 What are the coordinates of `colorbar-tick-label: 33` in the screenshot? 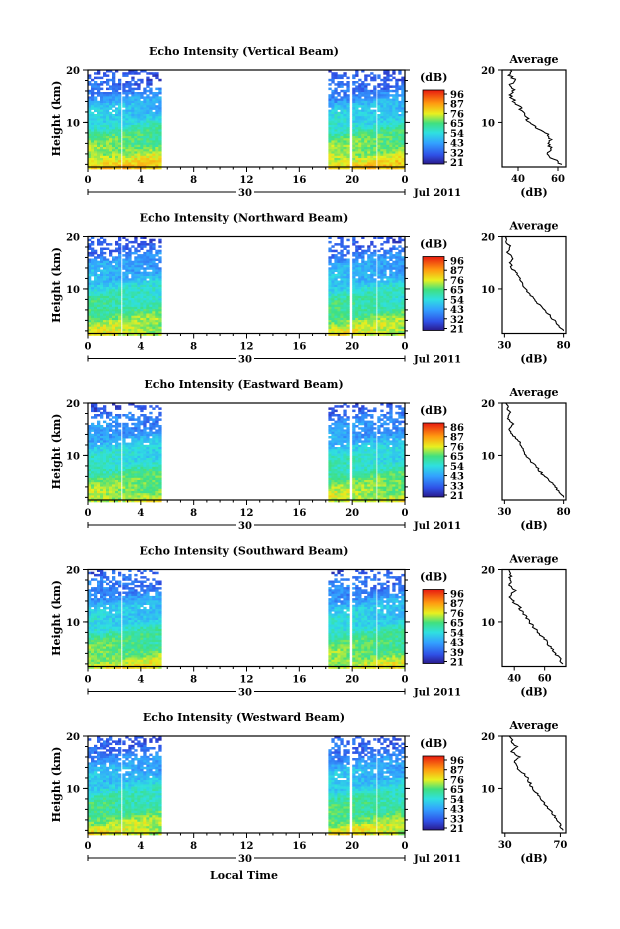 It's located at (457, 819).